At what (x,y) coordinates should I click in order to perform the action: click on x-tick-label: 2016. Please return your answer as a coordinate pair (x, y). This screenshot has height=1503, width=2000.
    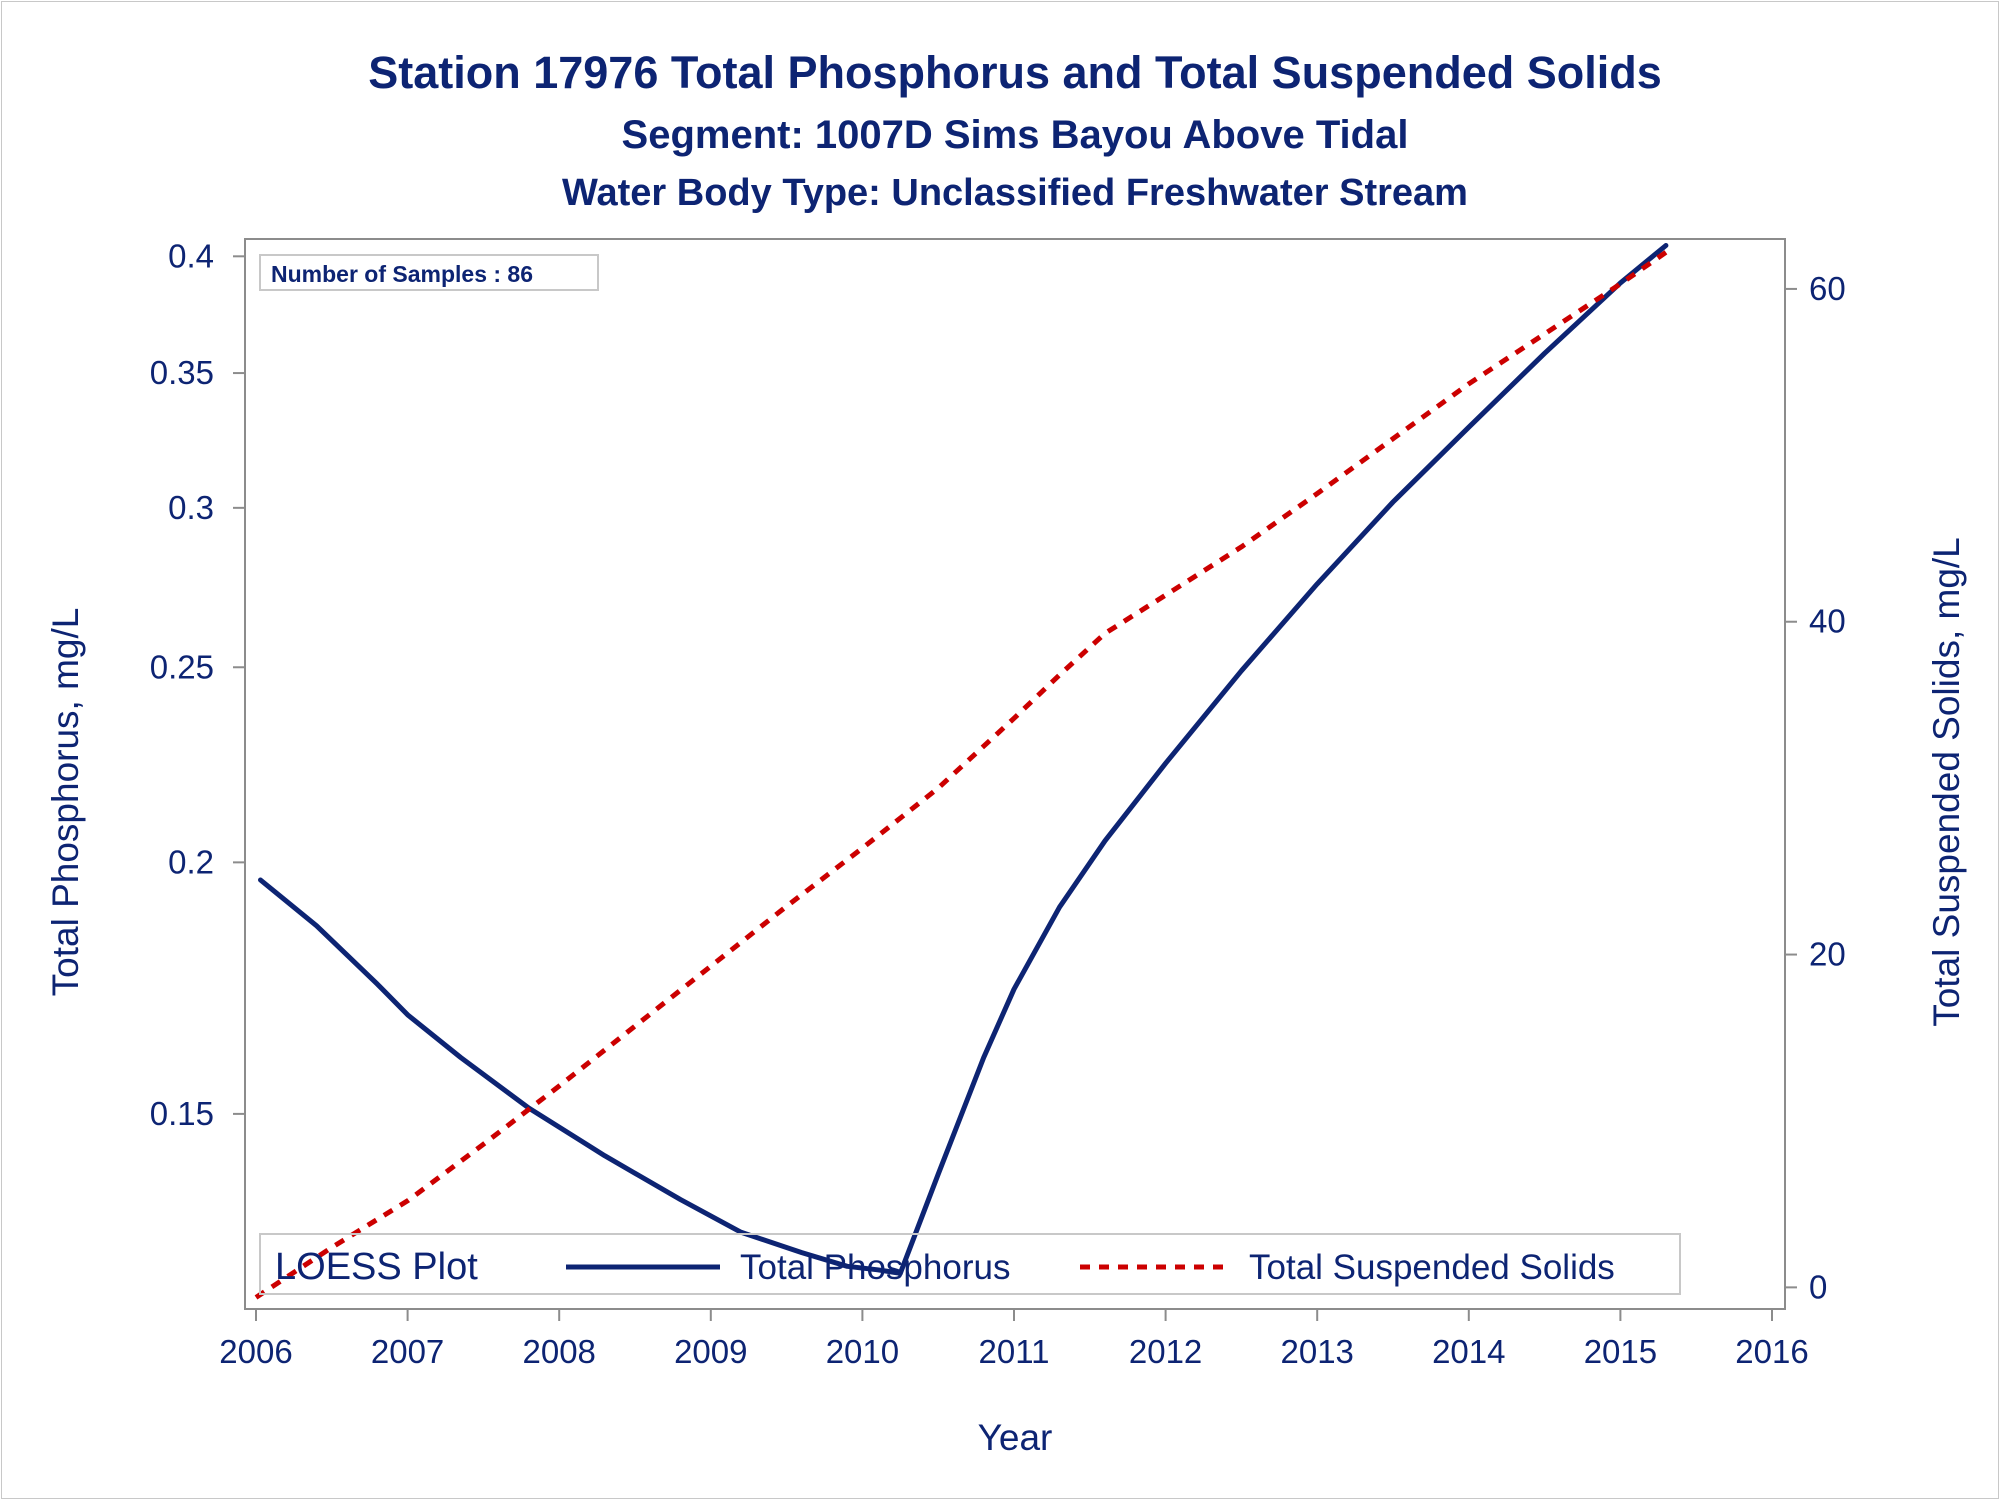
    Looking at the image, I should click on (1771, 1351).